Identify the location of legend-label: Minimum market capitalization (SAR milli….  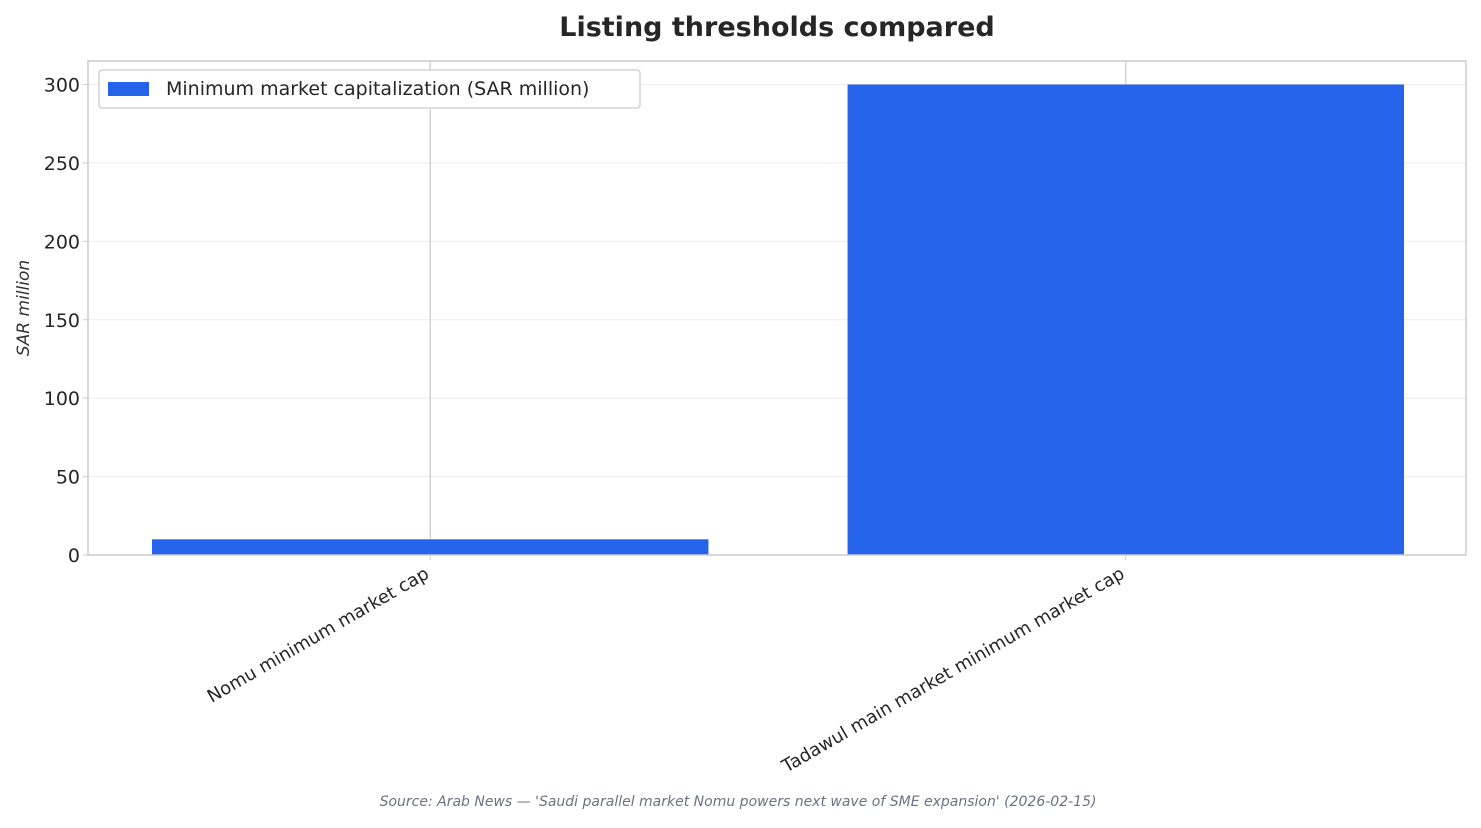
(377, 89).